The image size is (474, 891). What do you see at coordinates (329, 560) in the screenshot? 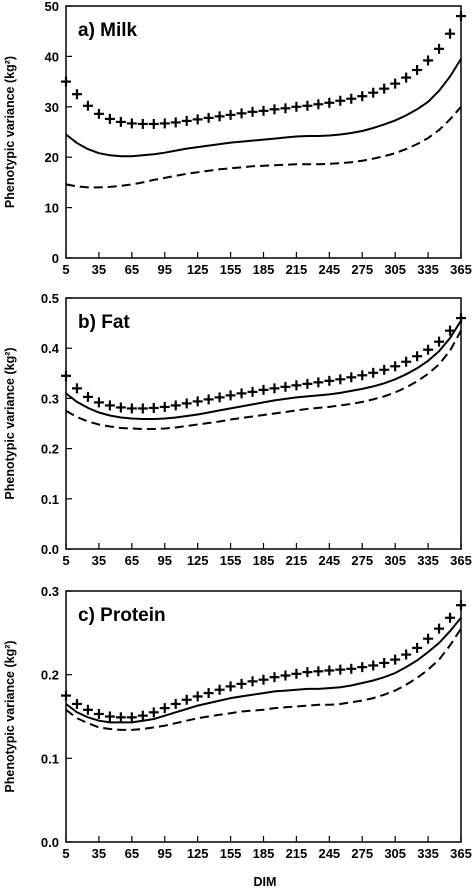
I see `panel-2-x-tick-label: 245` at bounding box center [329, 560].